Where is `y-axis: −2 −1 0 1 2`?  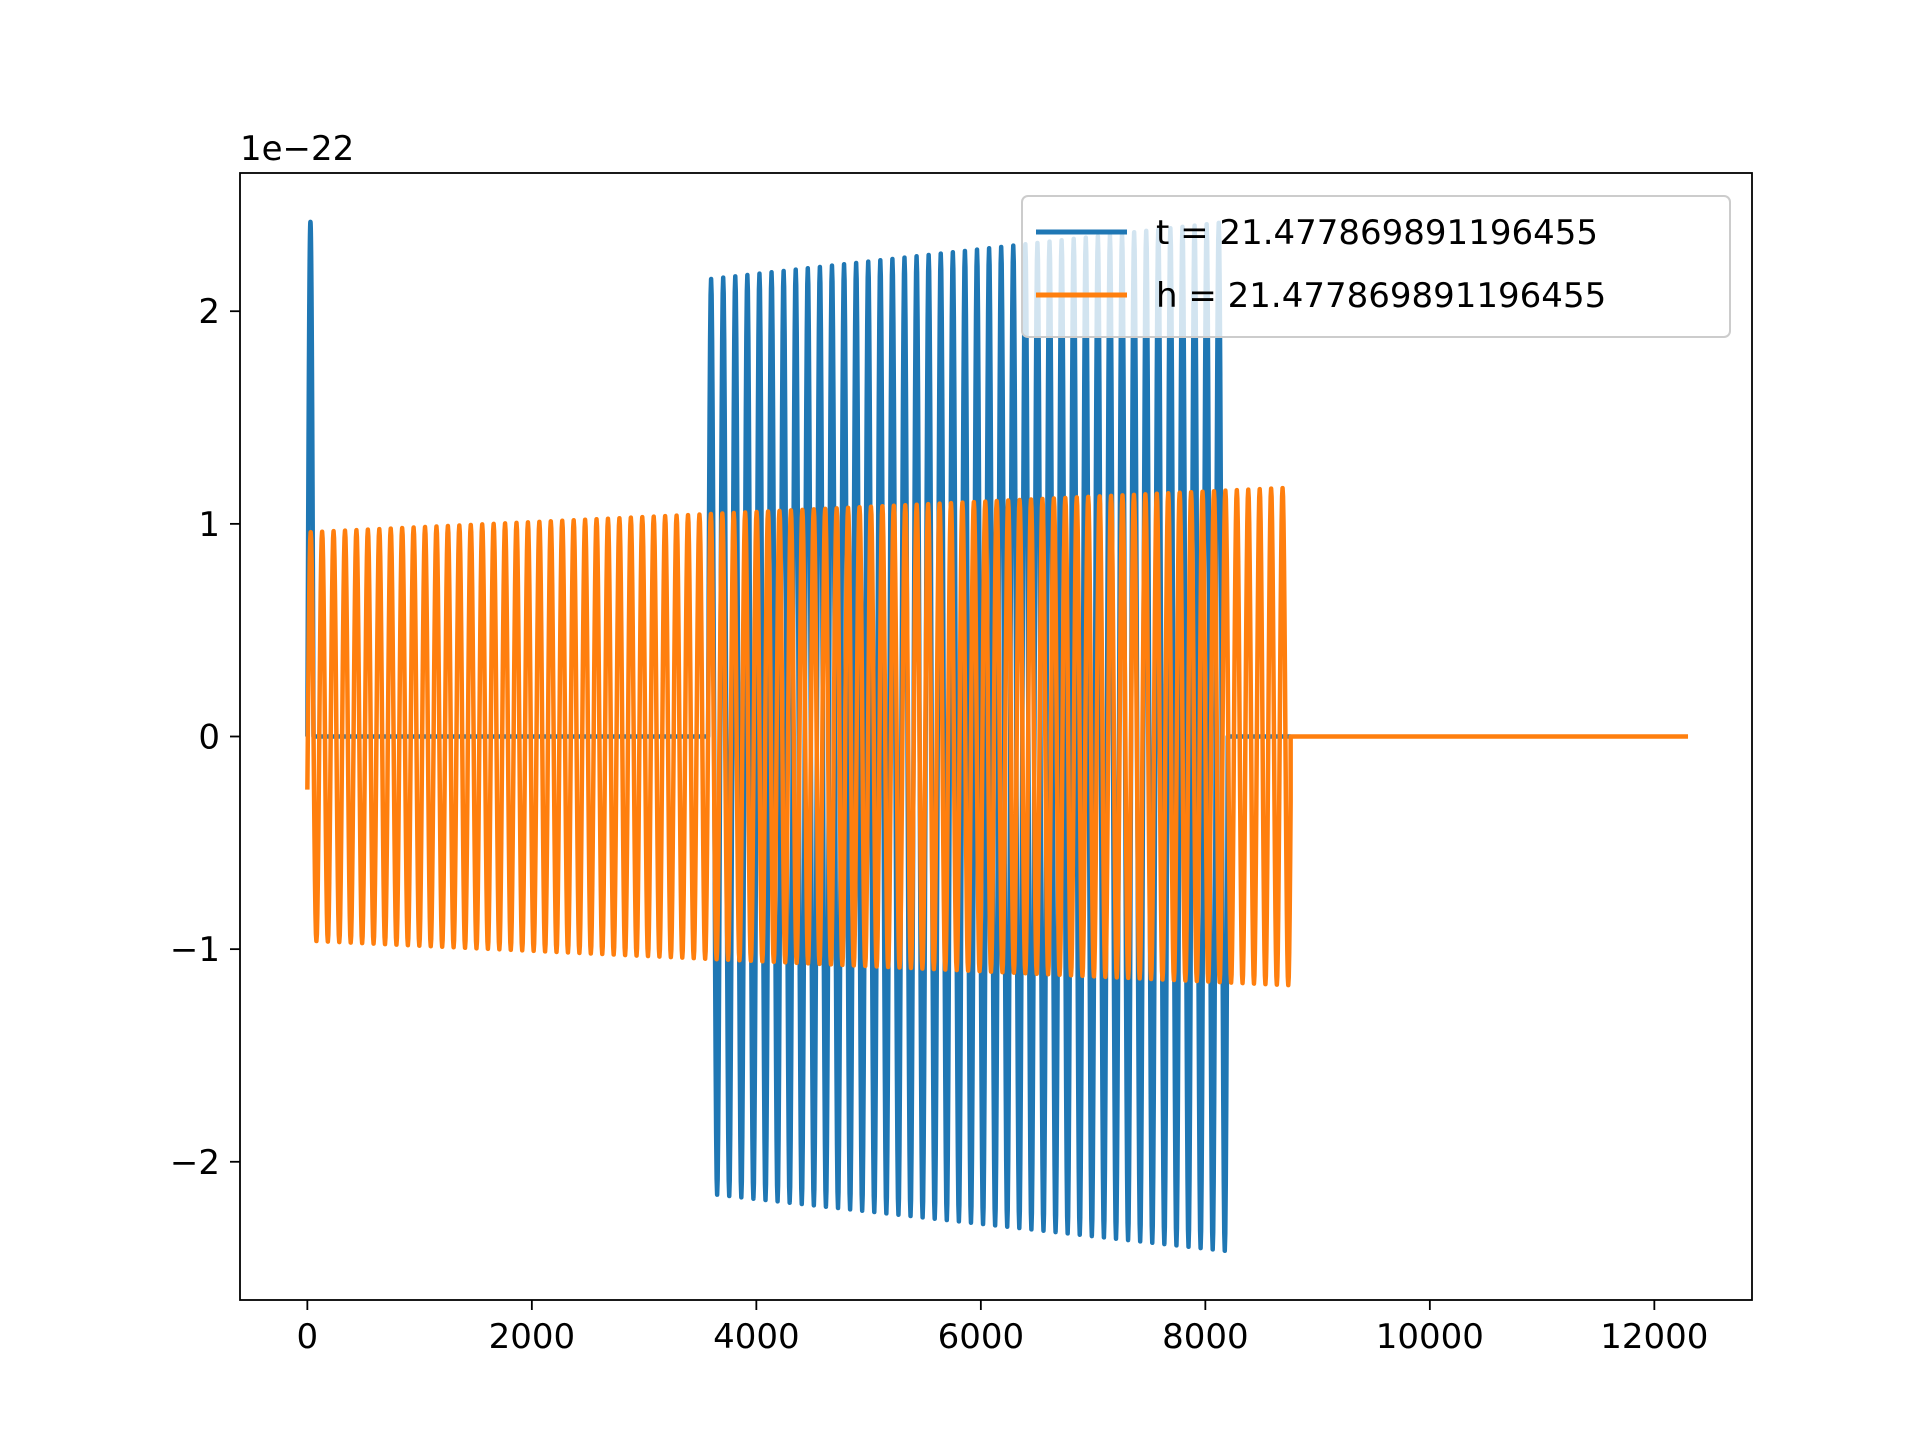
y-axis: −2 −1 0 1 2 is located at coordinates (205, 737).